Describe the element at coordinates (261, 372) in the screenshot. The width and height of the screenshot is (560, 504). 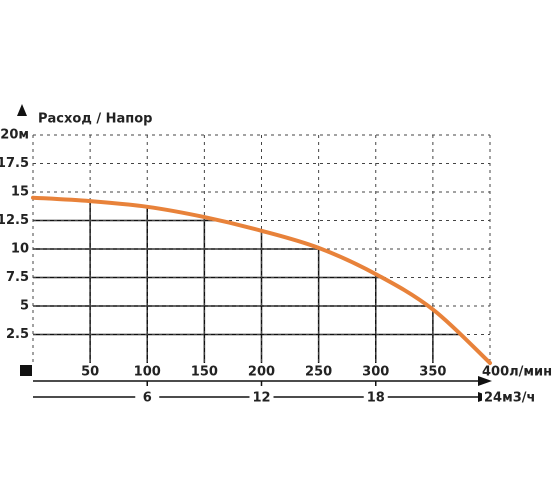
I see `x-tick-label: 200` at that location.